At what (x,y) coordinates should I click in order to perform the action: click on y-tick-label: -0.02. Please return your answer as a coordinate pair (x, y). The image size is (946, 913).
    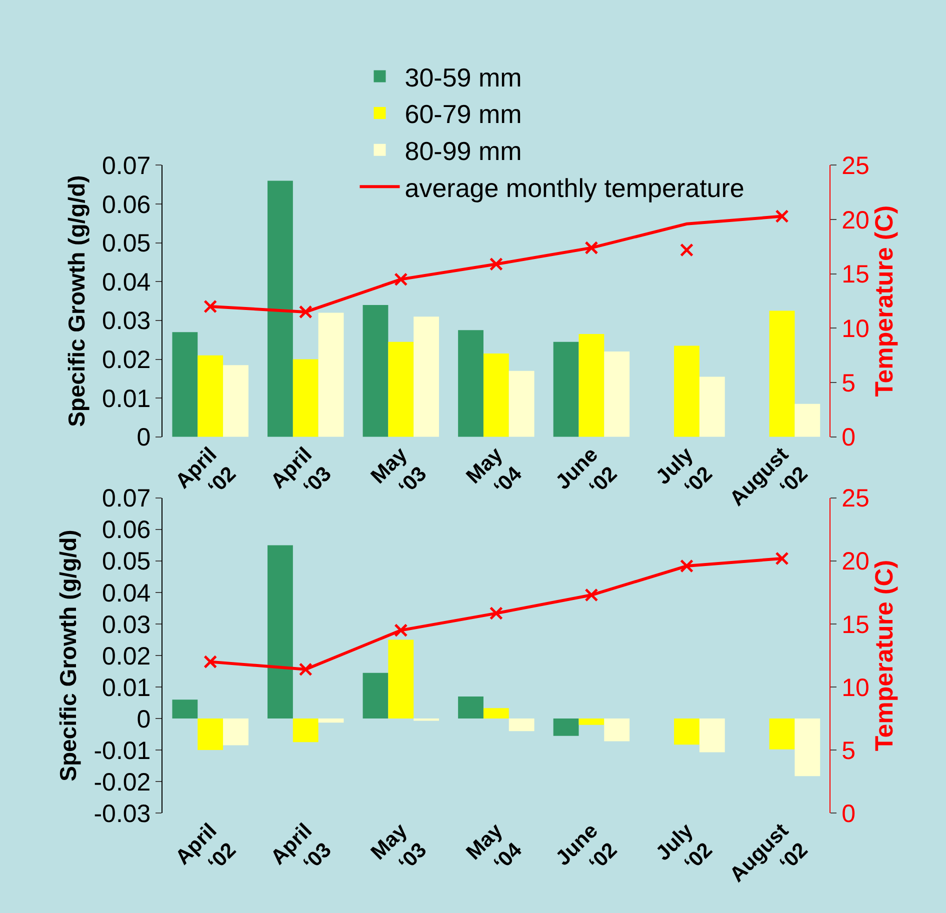
    Looking at the image, I should click on (122, 782).